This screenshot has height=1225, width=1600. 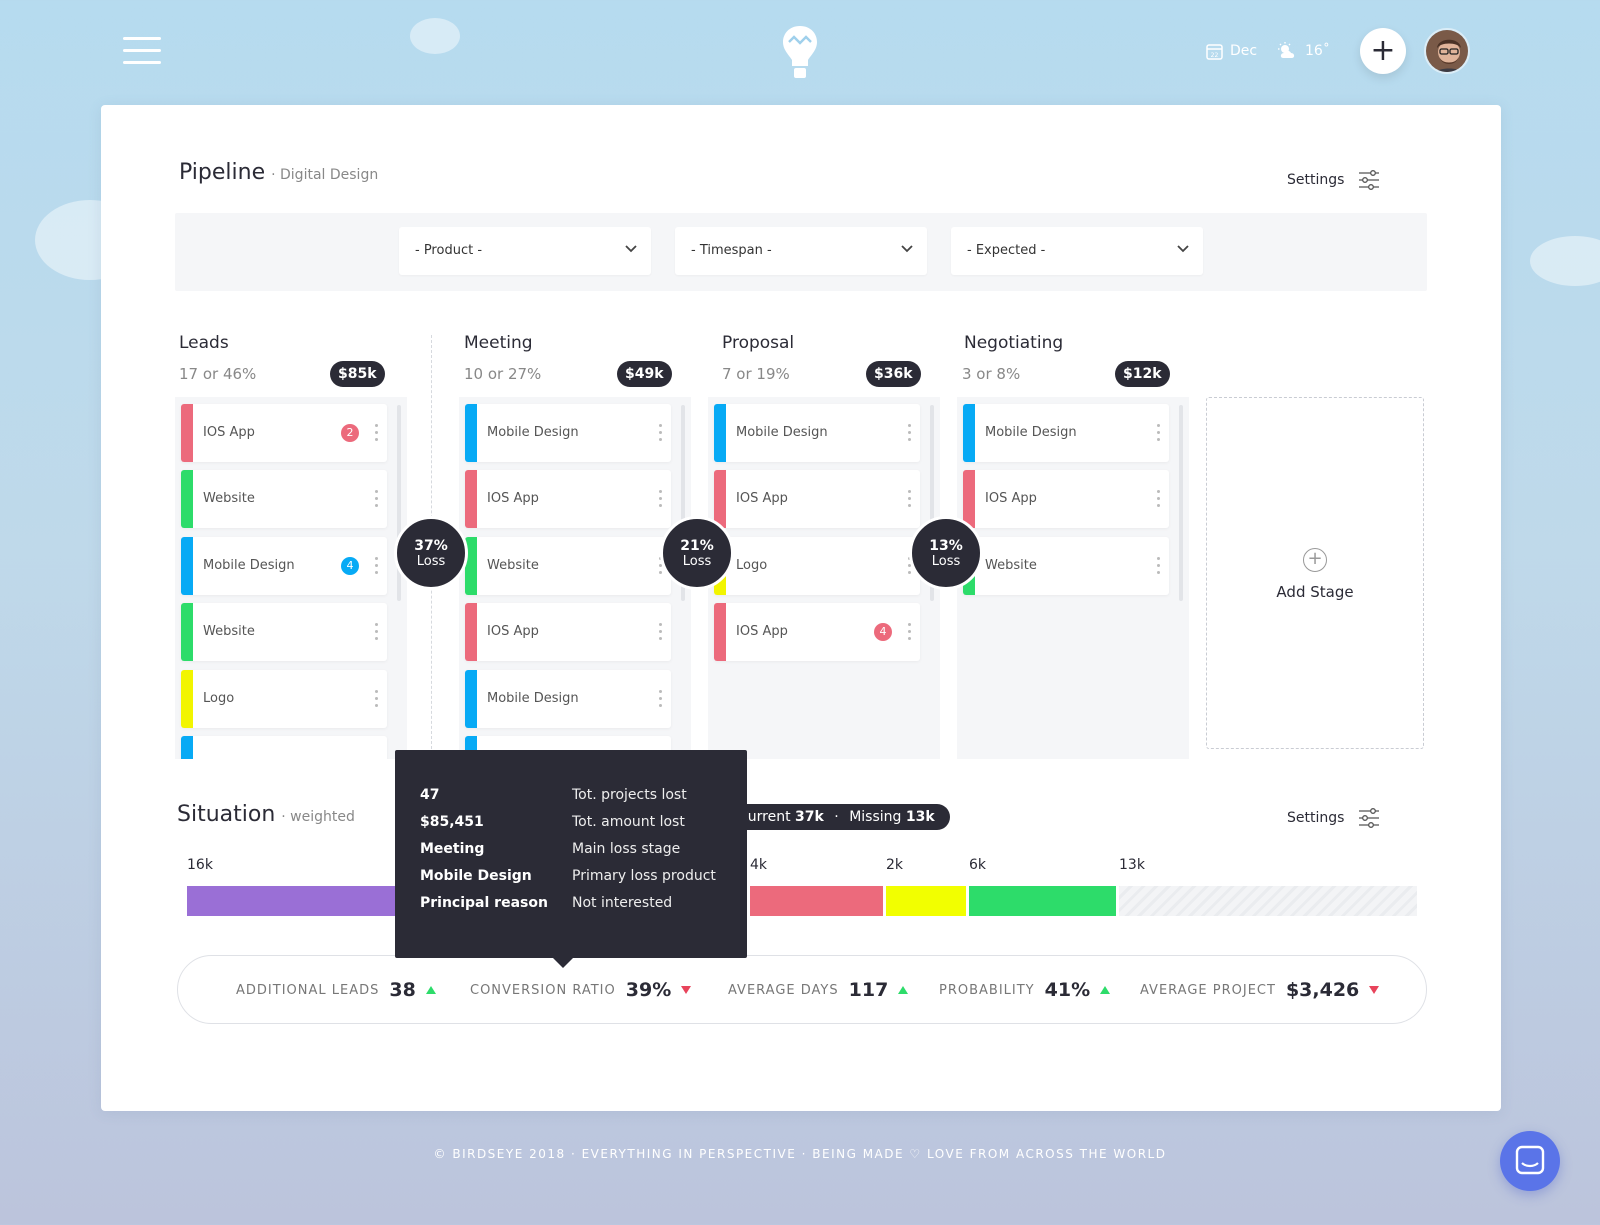 I want to click on heart-icon: ♡, so click(x=915, y=1154).